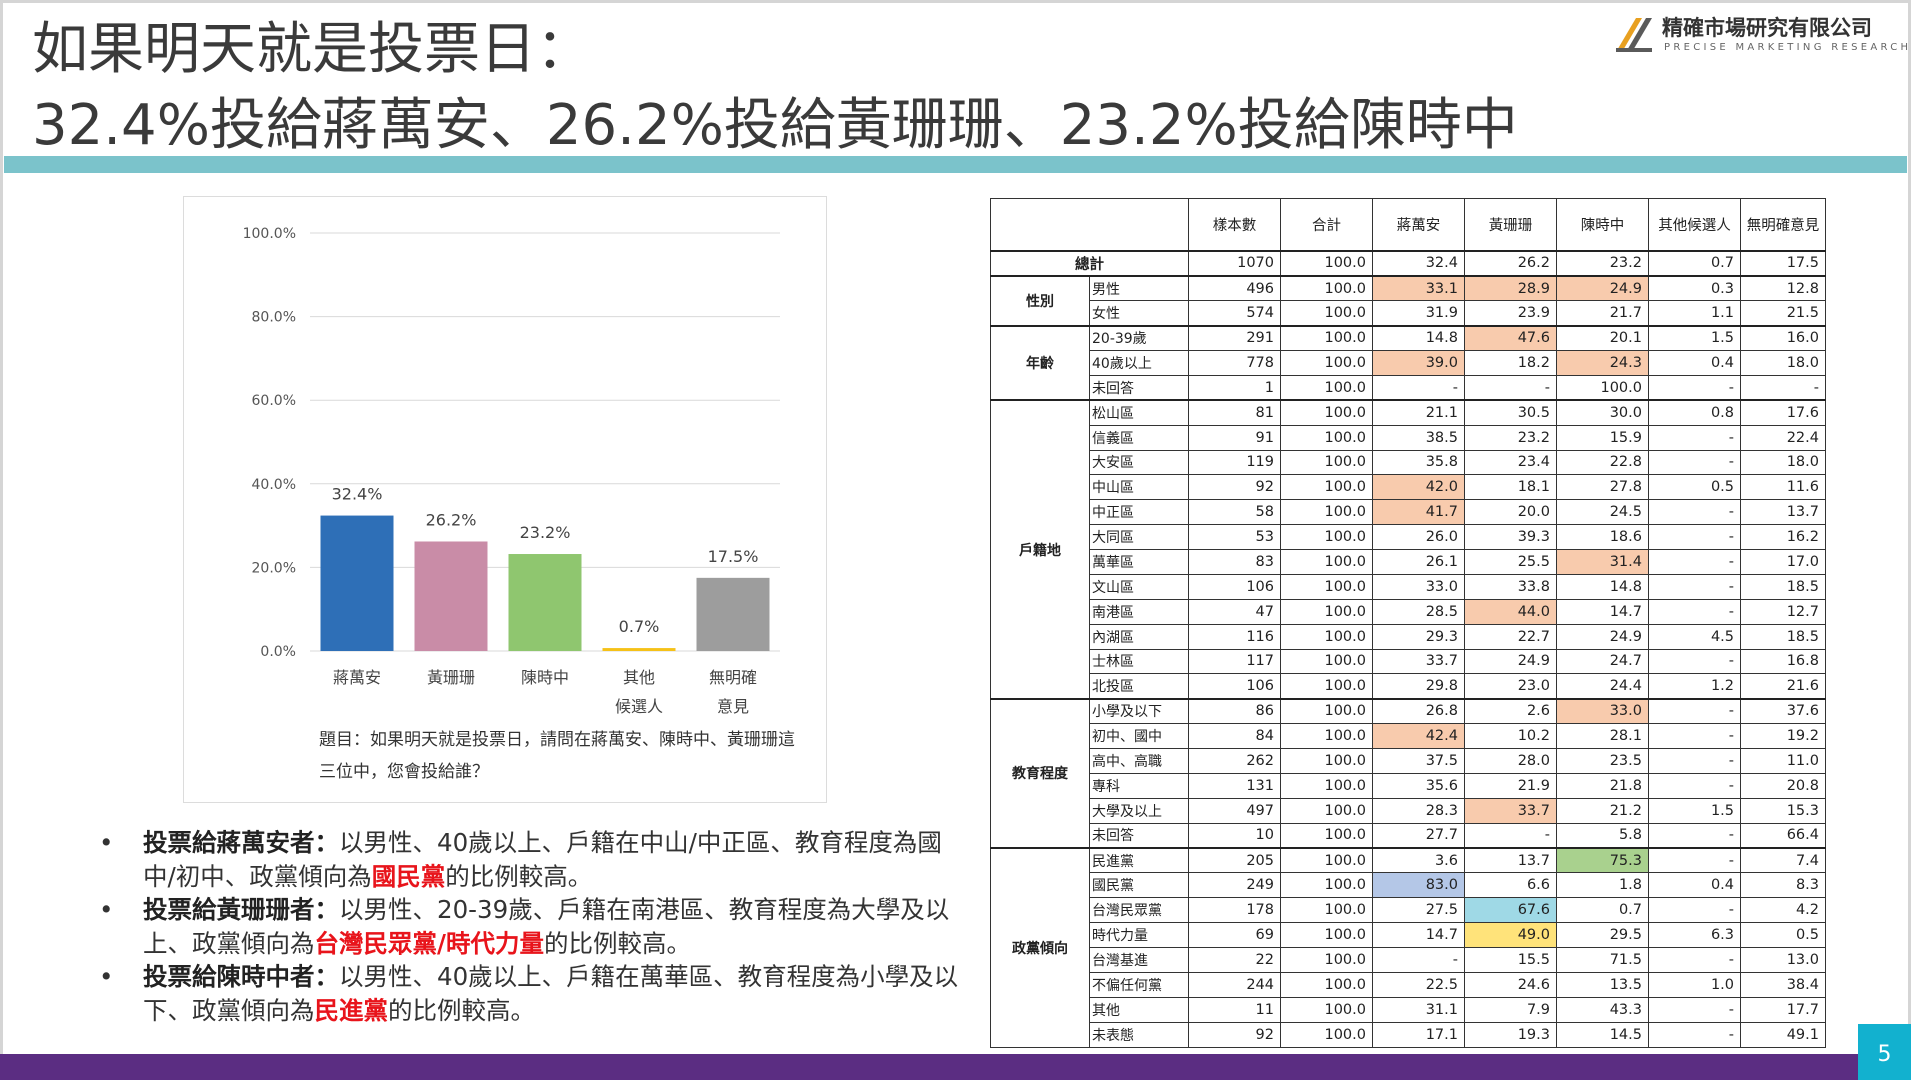  I want to click on table-cell: 83.0, so click(1418, 885).